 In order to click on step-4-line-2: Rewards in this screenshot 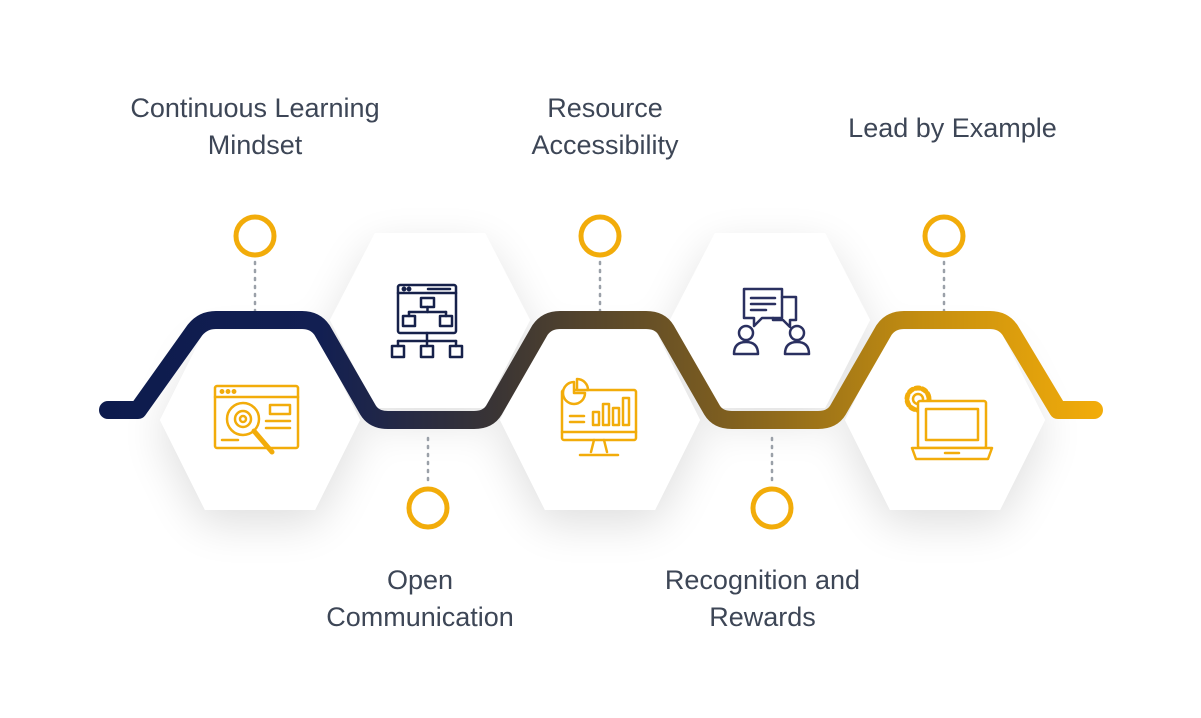, I will do `click(762, 617)`.